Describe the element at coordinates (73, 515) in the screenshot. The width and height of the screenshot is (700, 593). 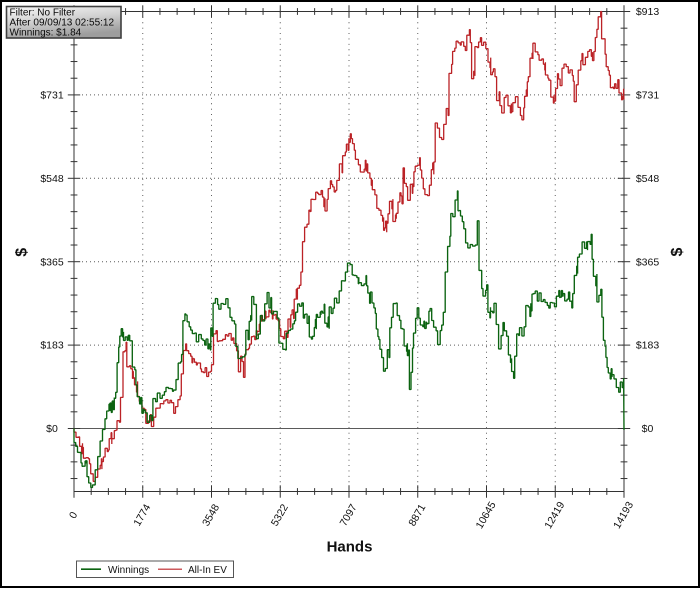
I see `svg-text: 0` at that location.